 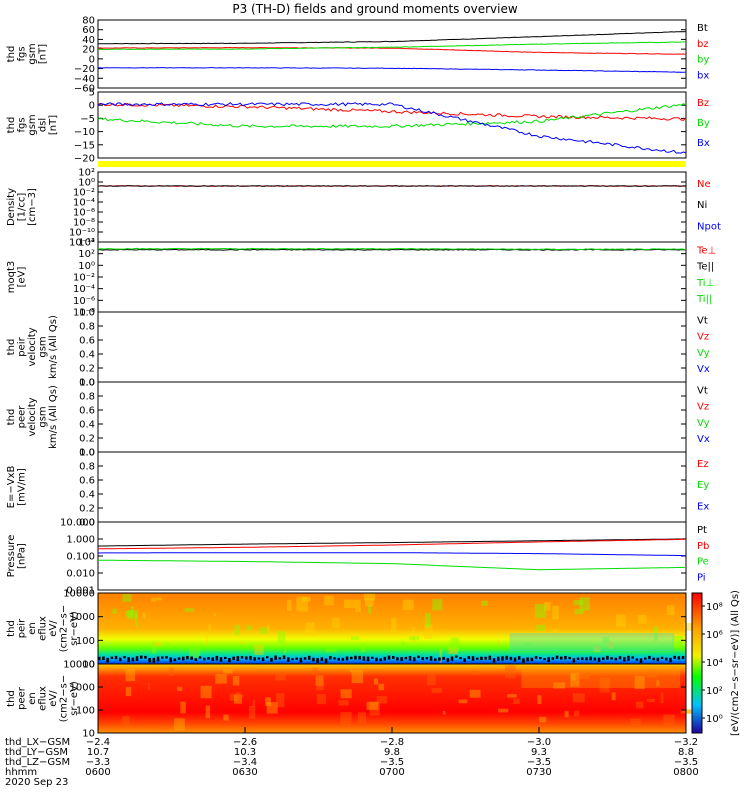 What do you see at coordinates (87, 355) in the screenshot?
I see `y-tick-label: 0.4` at bounding box center [87, 355].